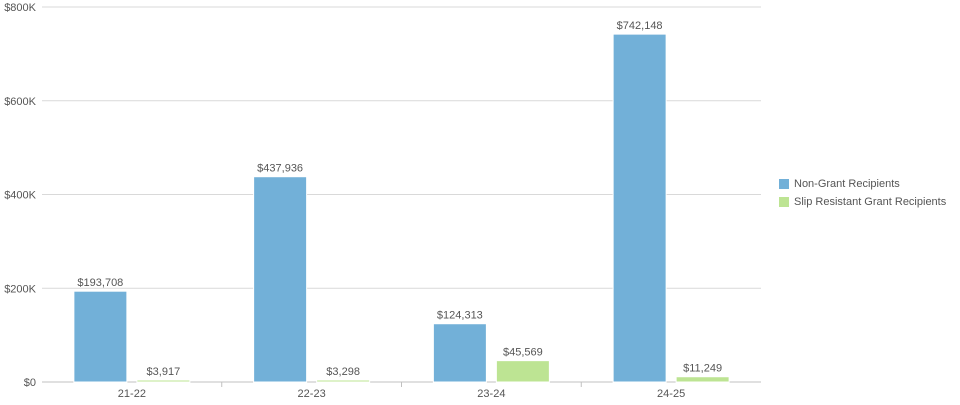 This screenshot has height=405, width=960. Describe the element at coordinates (132, 394) in the screenshot. I see `x-tick-label-21-22: 21-22` at that location.